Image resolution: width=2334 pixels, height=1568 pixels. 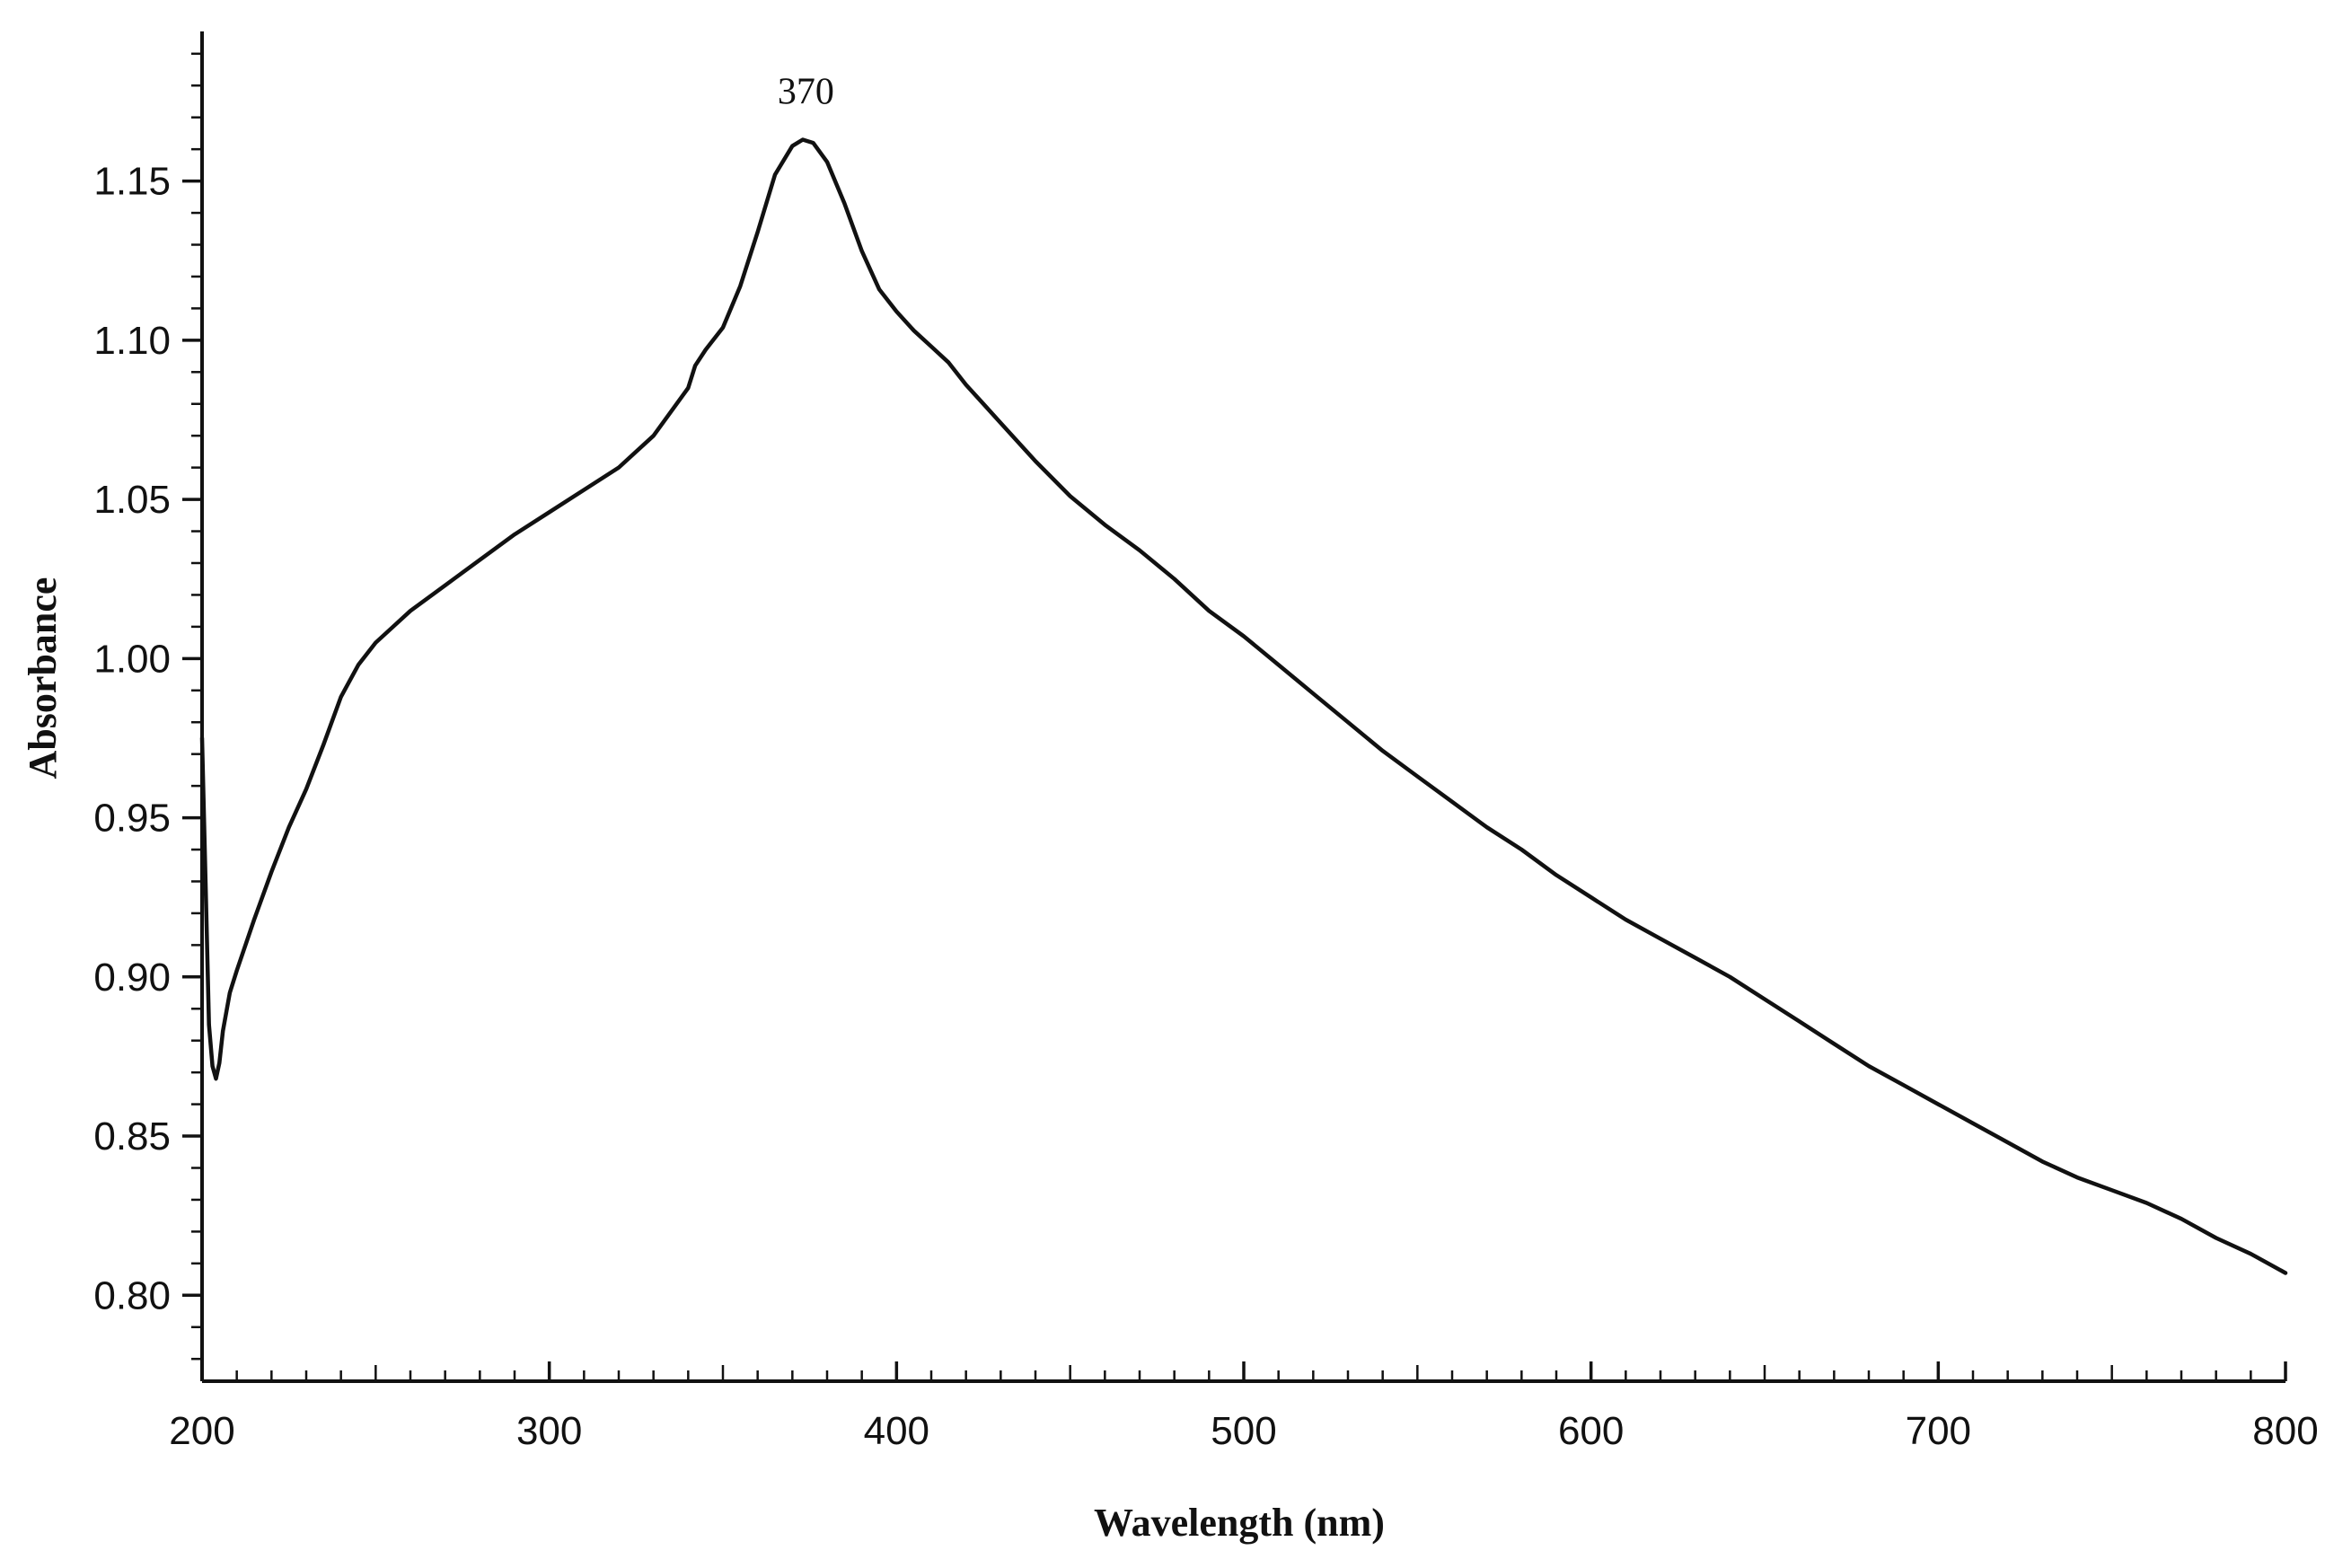 I want to click on y-axis-ticks, so click(x=192, y=706).